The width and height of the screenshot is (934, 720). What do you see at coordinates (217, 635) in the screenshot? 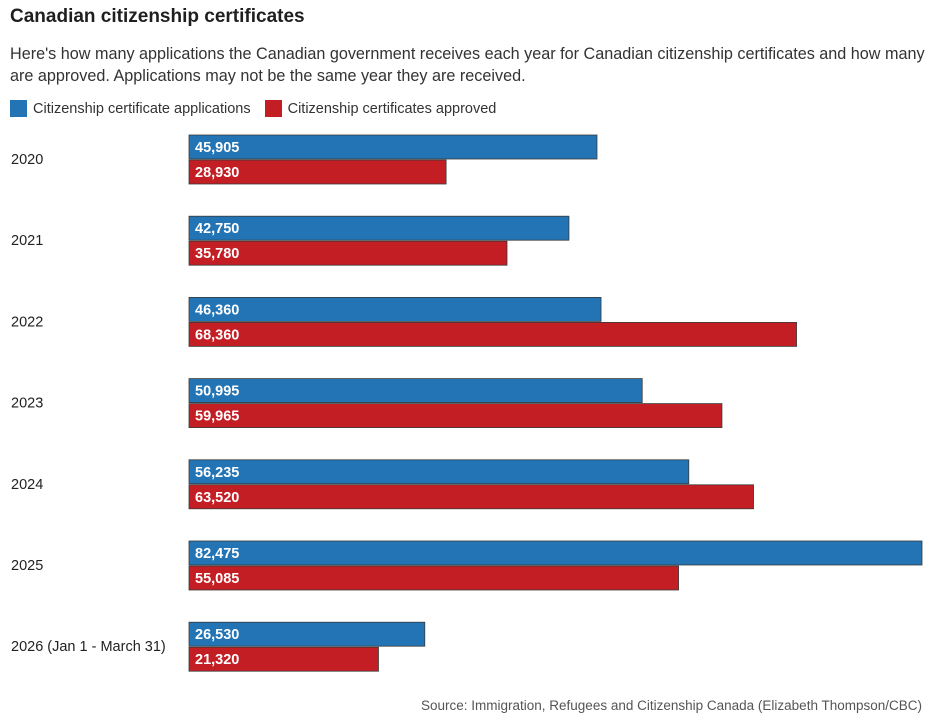
I see `data-label-applications: 26,530` at bounding box center [217, 635].